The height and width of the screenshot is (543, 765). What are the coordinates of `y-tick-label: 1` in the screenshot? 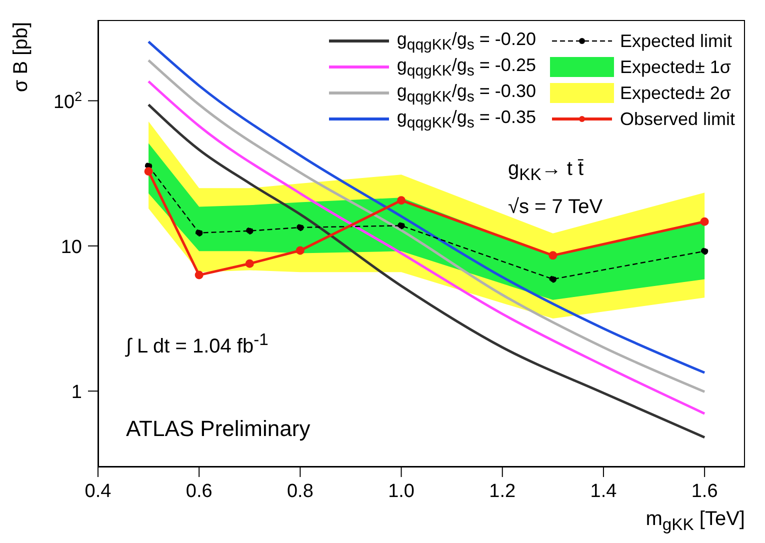 It's located at (76, 393).